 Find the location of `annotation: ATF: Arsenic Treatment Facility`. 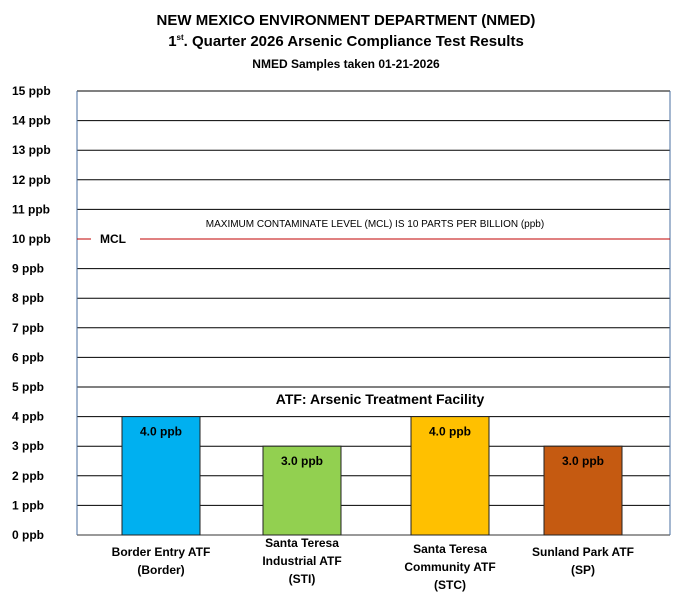

annotation: ATF: Arsenic Treatment Facility is located at coordinates (380, 399).